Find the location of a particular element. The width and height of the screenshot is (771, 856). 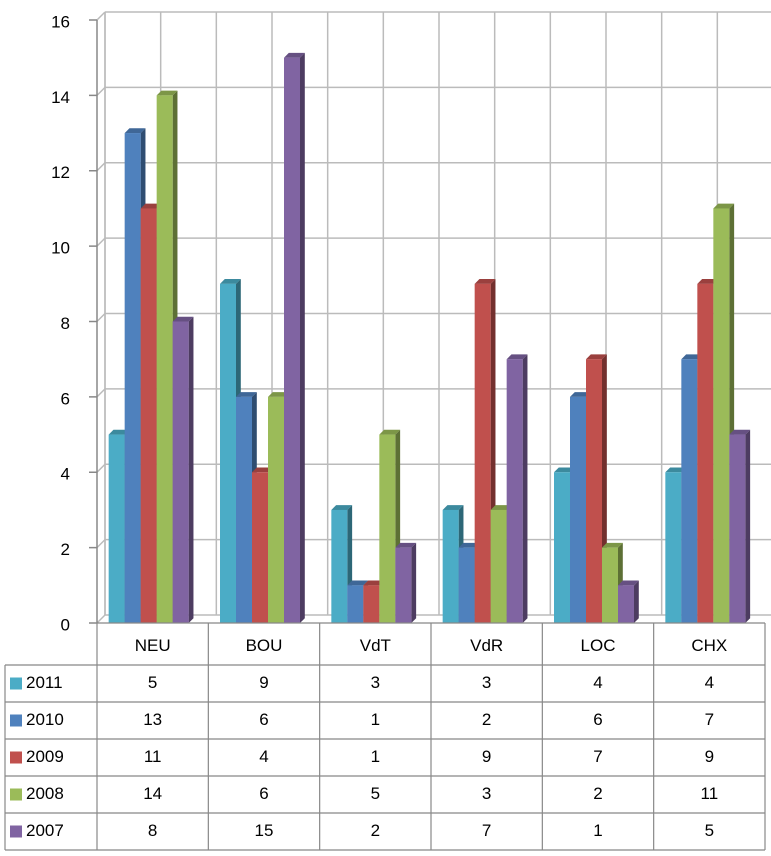

table-value: 4 is located at coordinates (263, 756).